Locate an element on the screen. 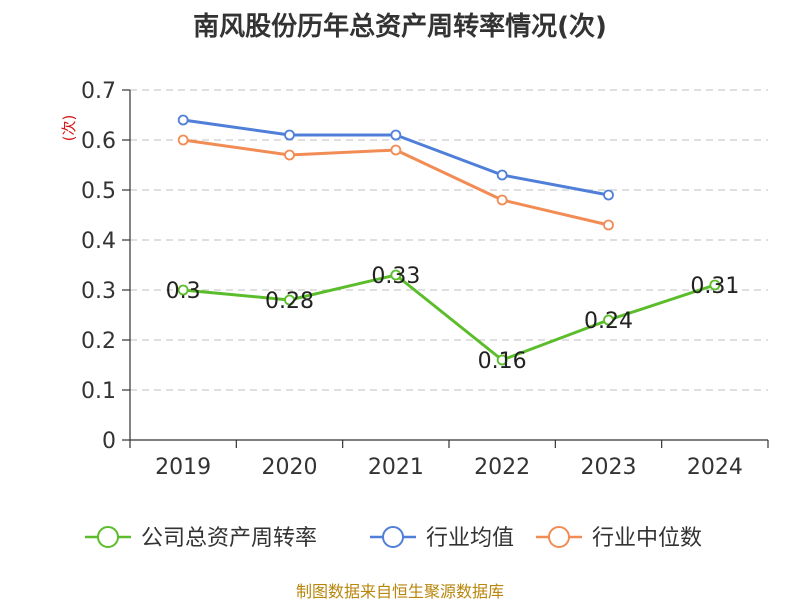 Image resolution: width=800 pixels, height=602 pixels. data-label: 0.28 is located at coordinates (289, 301).